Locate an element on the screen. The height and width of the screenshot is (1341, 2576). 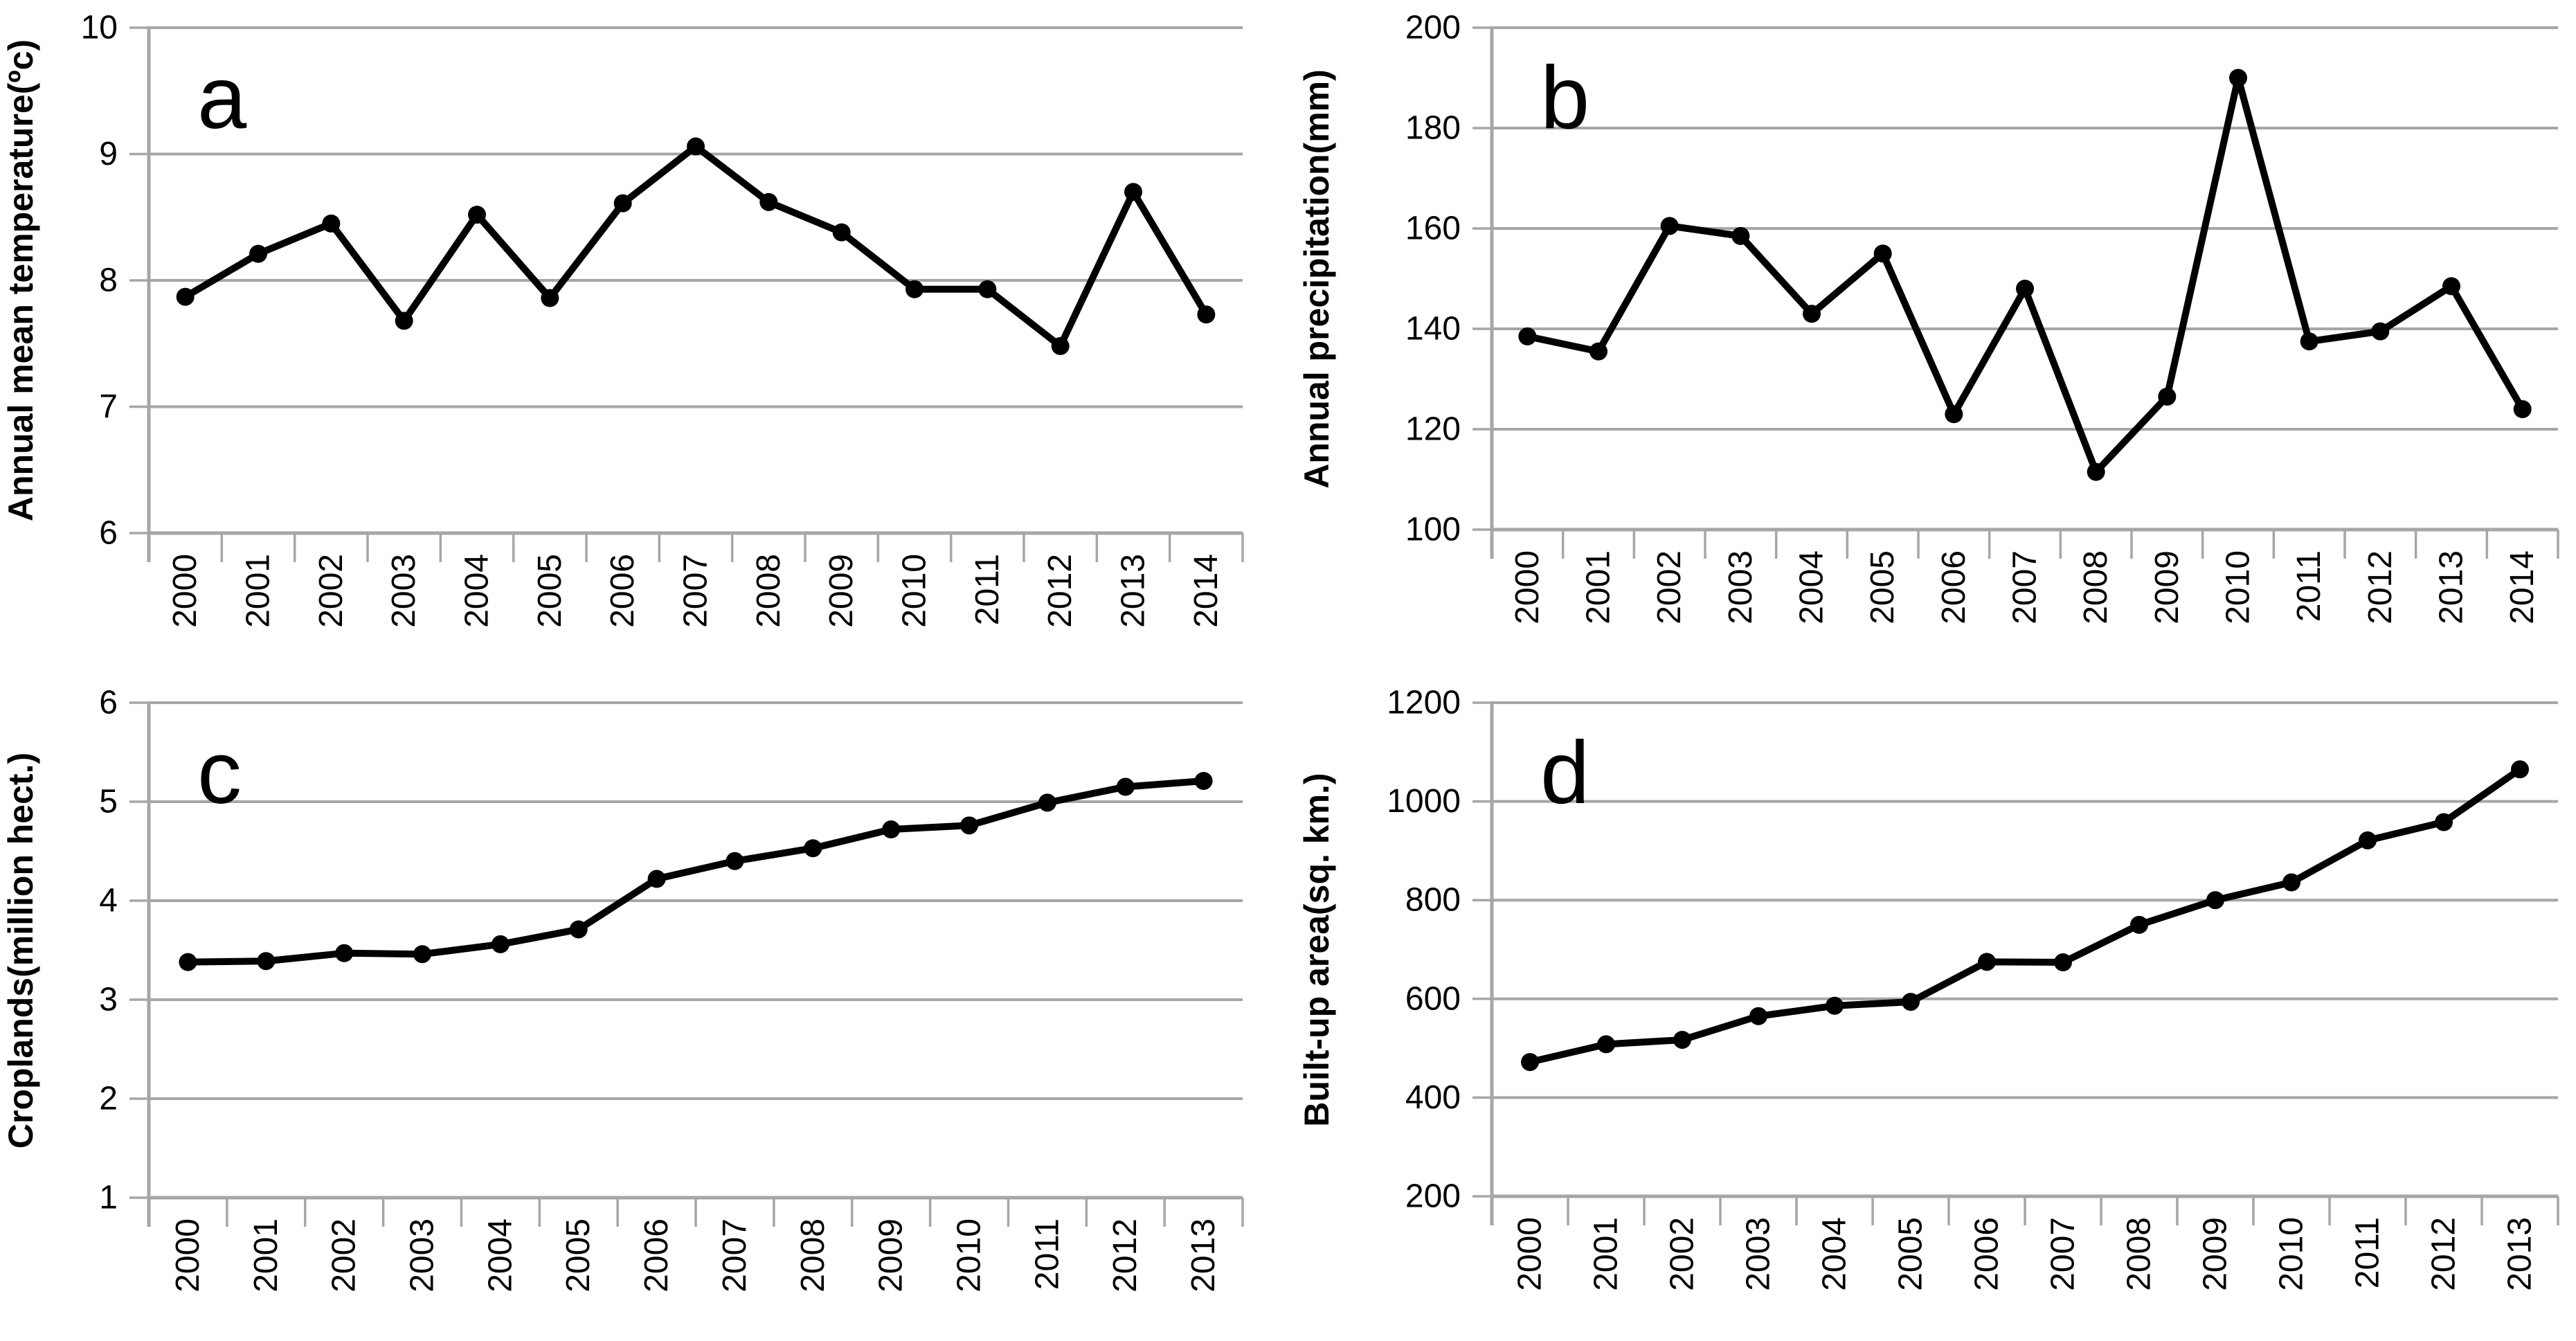
svg-text: 7 is located at coordinates (109, 406).